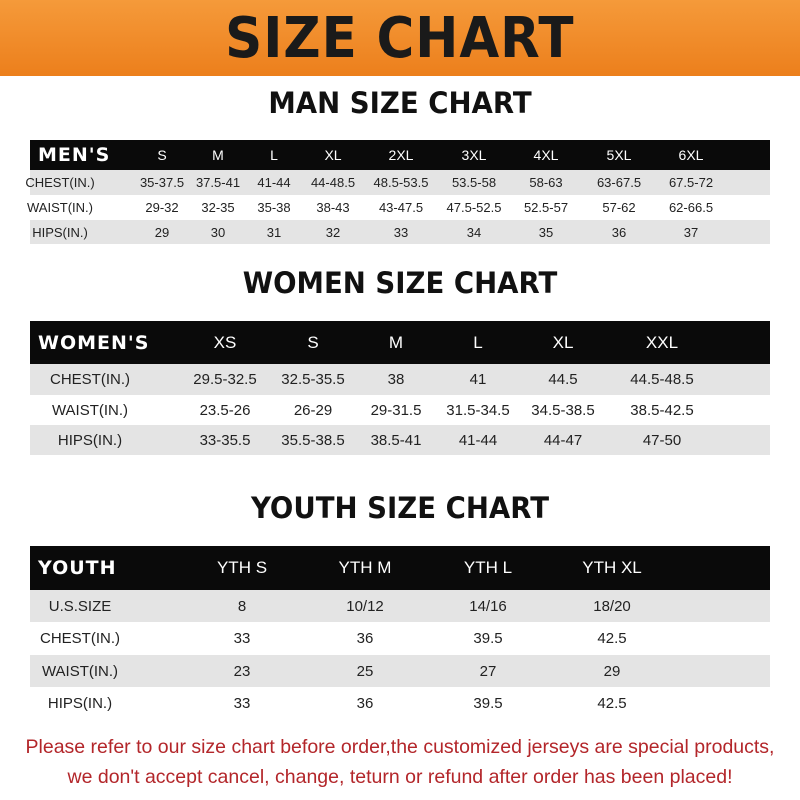 Image resolution: width=800 pixels, height=800 pixels. I want to click on measurement-value: 38.5-41, so click(396, 440).